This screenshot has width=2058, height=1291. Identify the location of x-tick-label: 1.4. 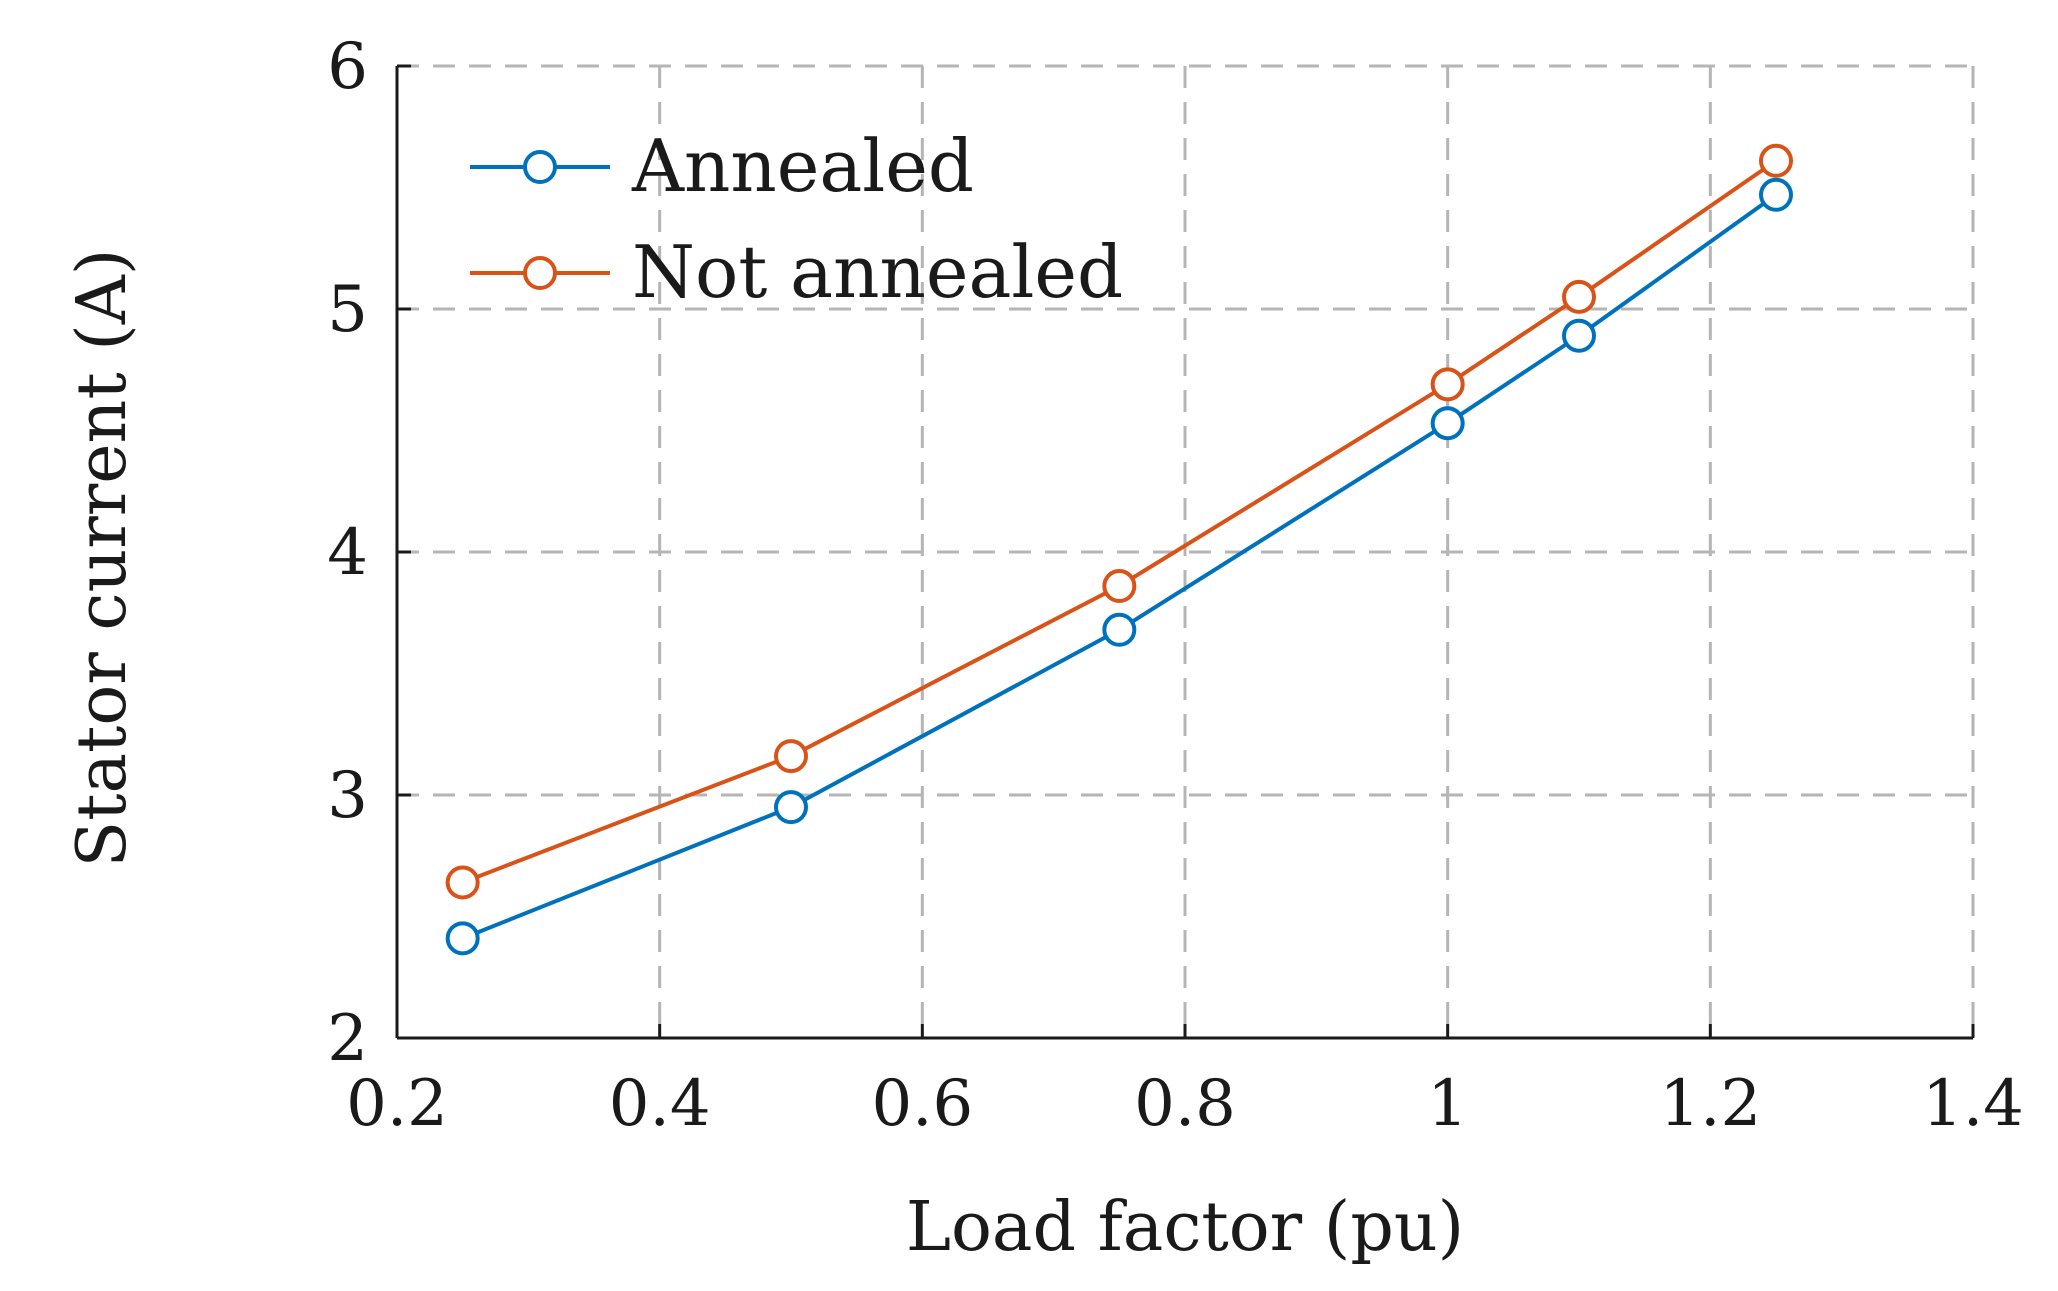
(1973, 1104).